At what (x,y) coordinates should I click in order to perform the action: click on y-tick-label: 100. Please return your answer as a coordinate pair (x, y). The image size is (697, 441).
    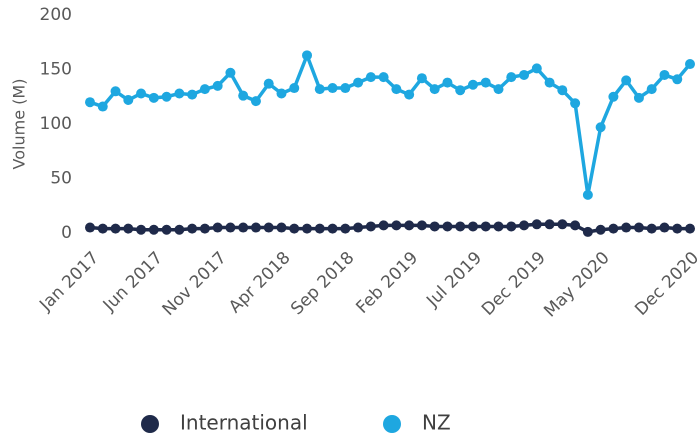
    Looking at the image, I should click on (56, 124).